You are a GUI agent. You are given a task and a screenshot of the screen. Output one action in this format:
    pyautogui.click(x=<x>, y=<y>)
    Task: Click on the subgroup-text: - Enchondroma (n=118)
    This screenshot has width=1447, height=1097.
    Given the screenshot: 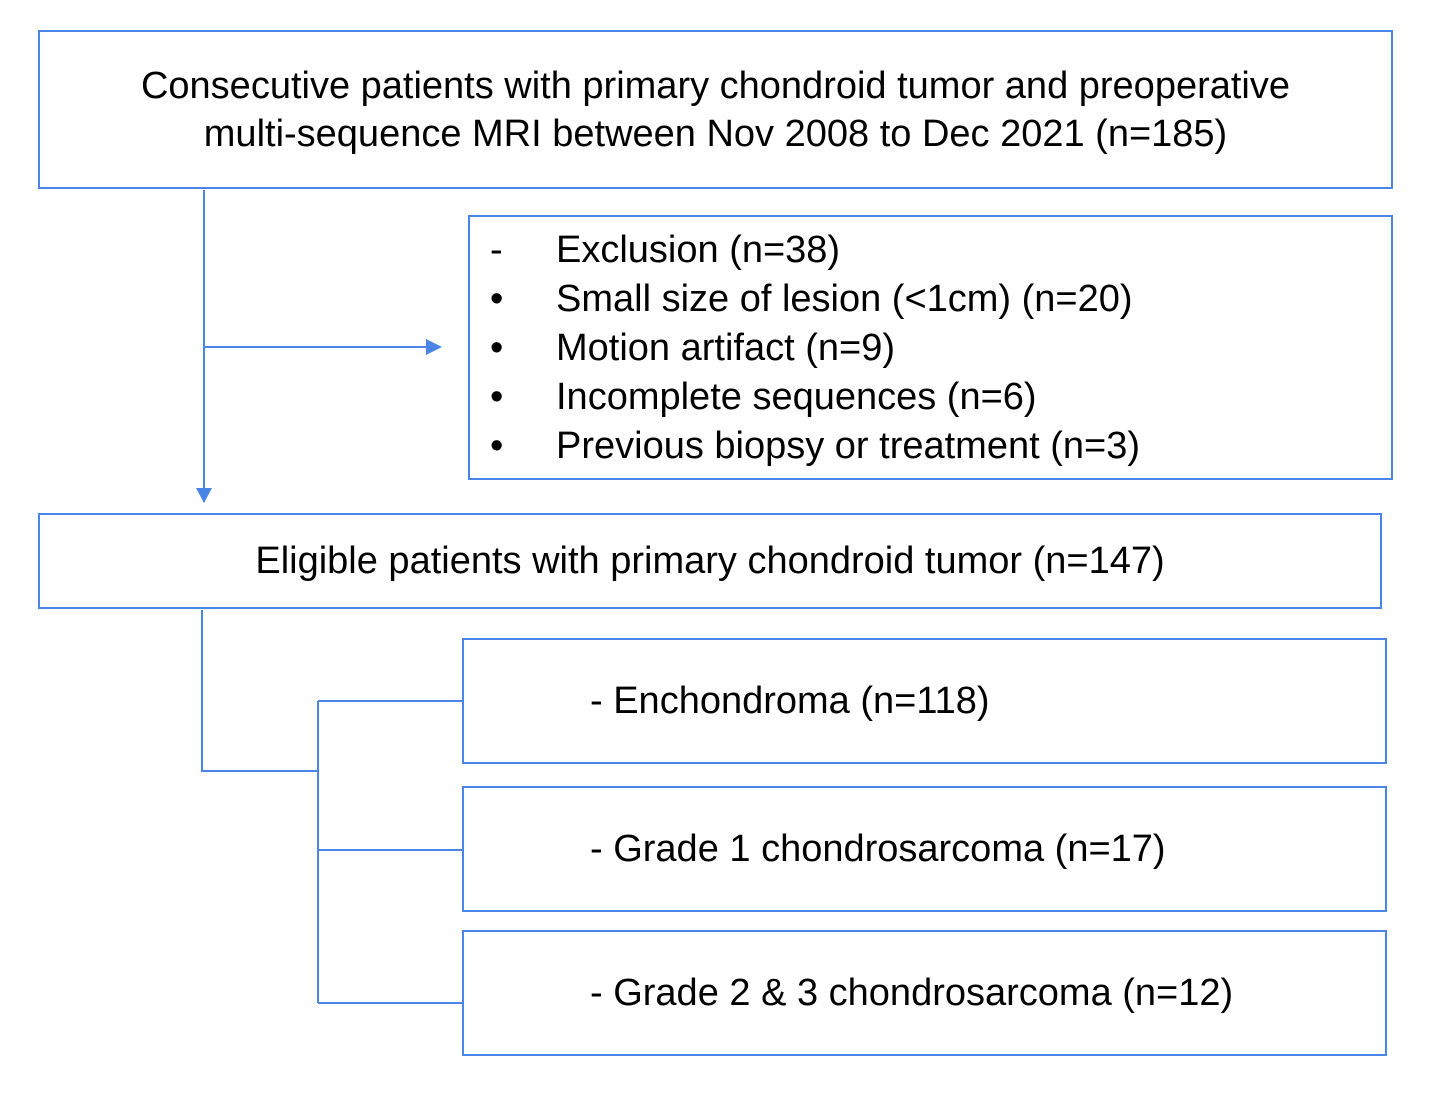 What is the action you would take?
    pyautogui.click(x=790, y=700)
    